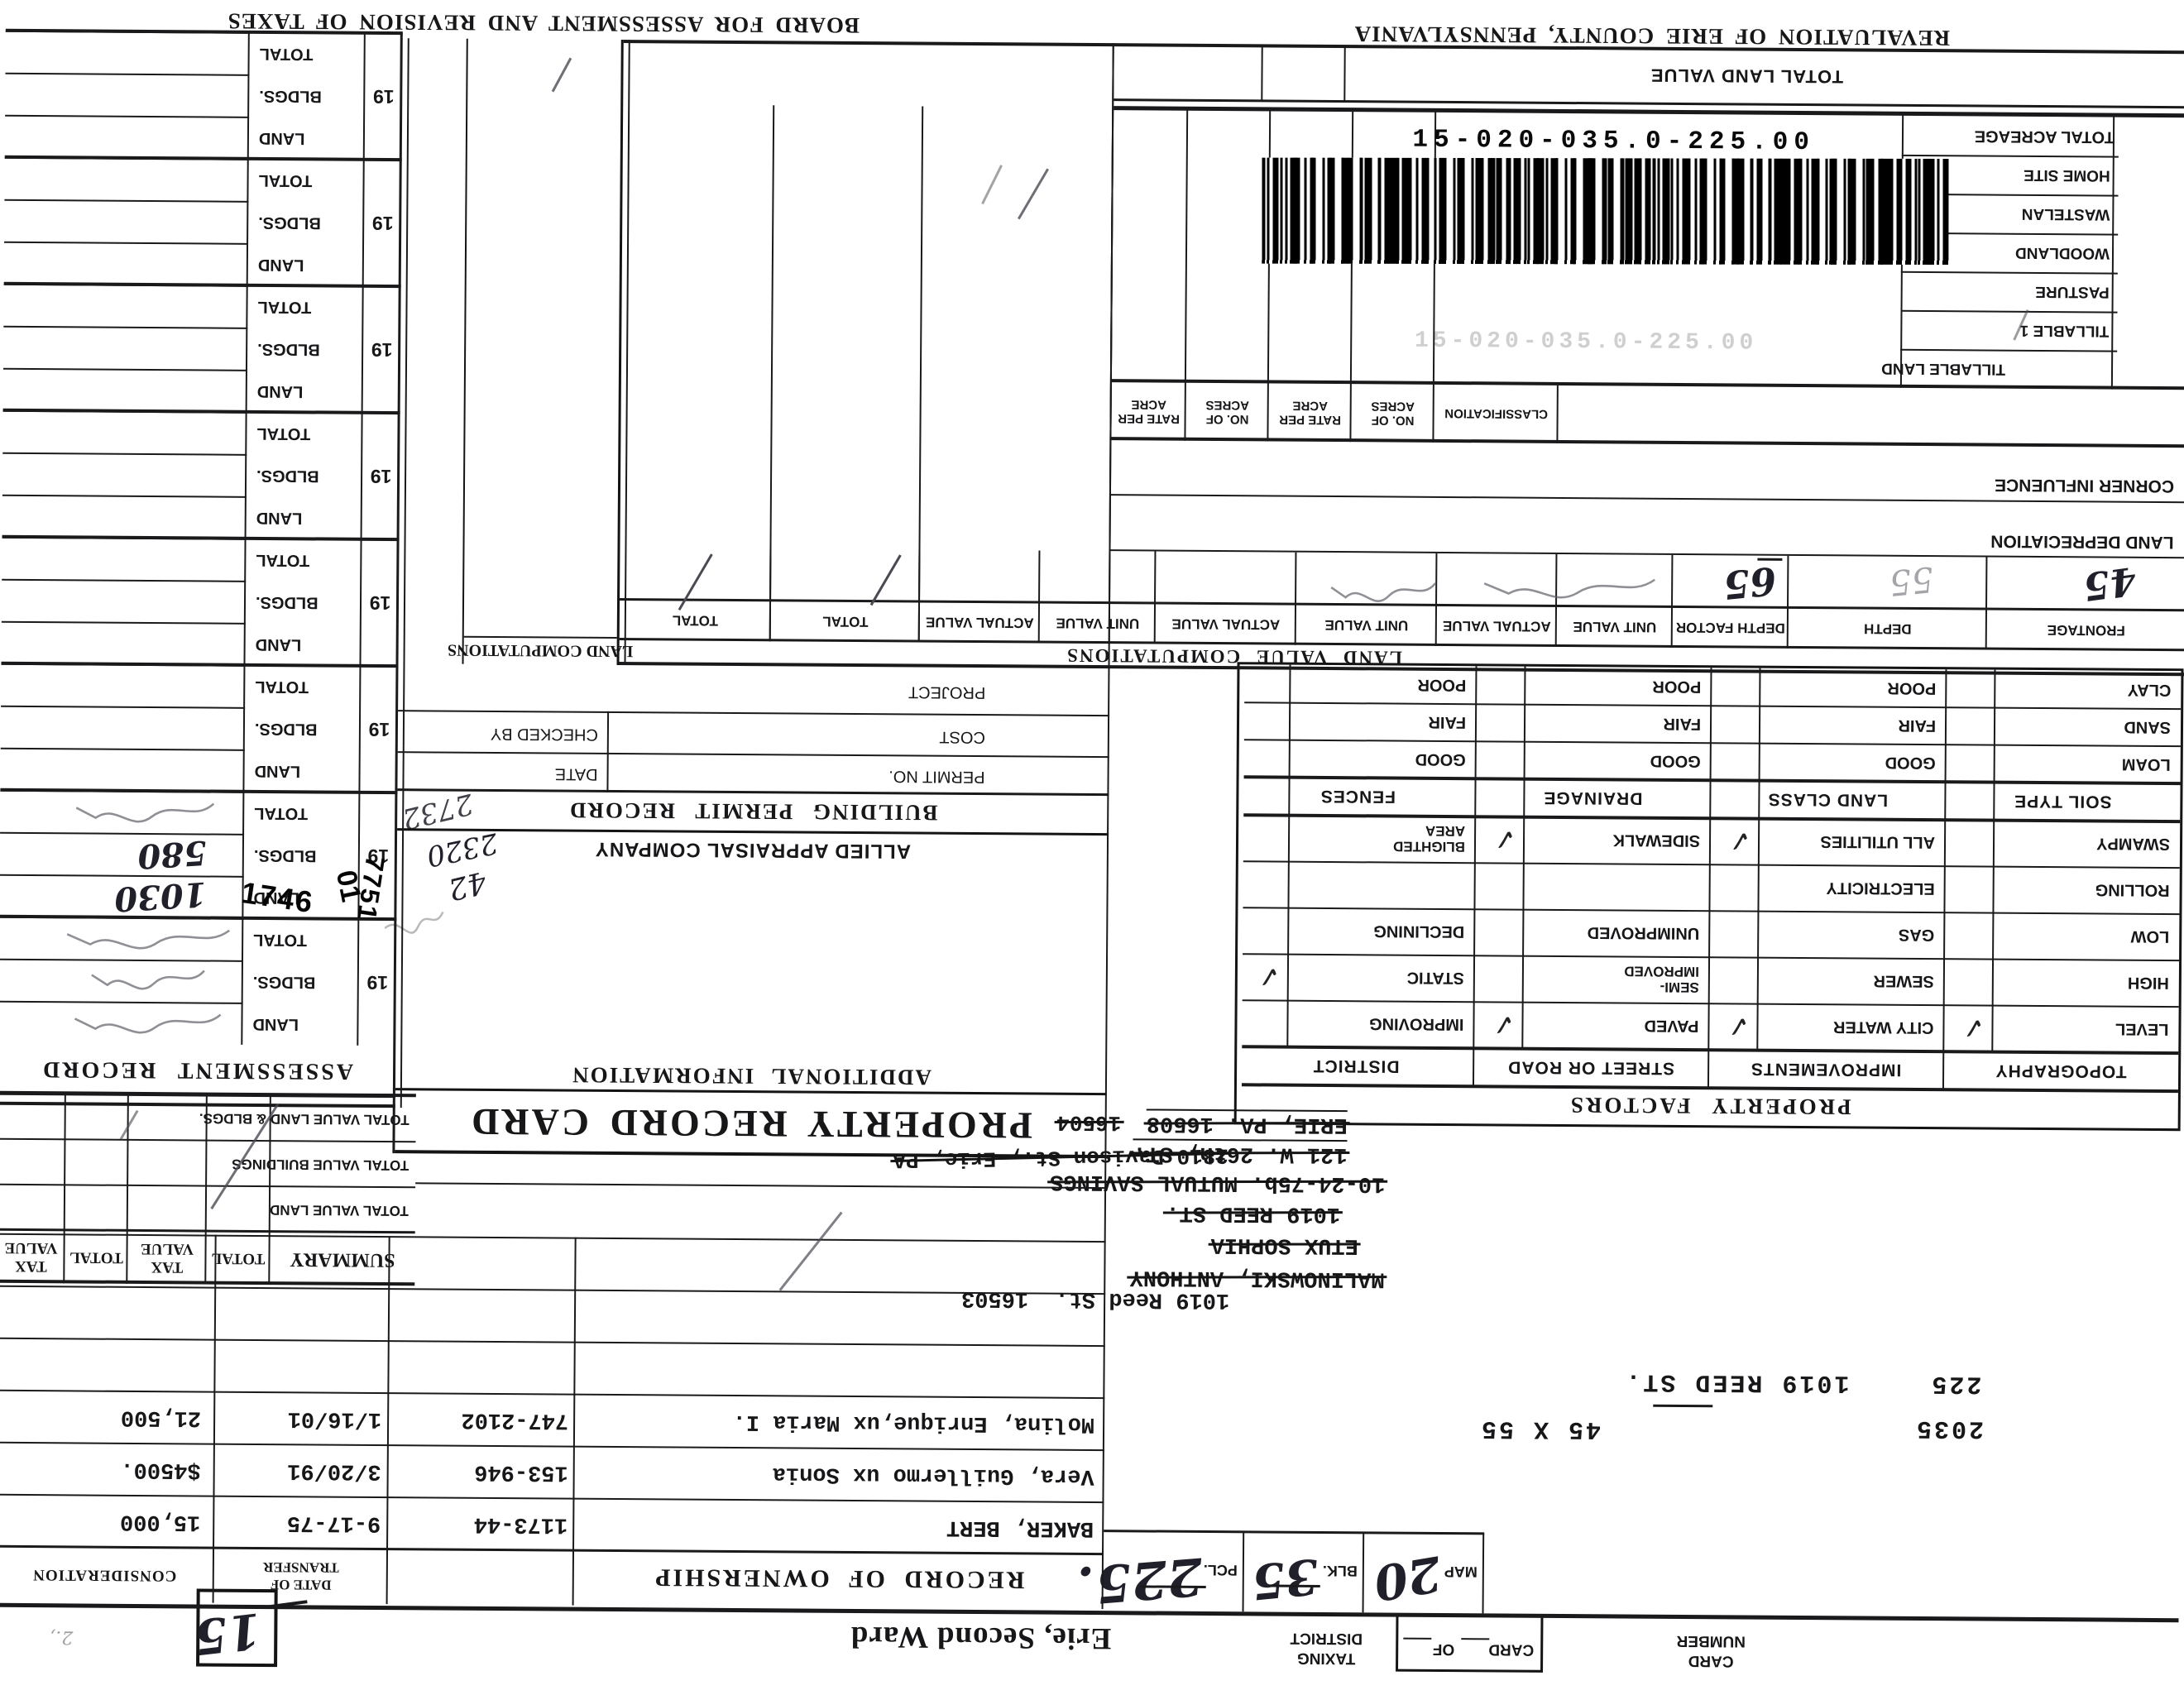 The image size is (2184, 1695). What do you see at coordinates (1736, 1382) in the screenshot?
I see `typed-address: 1019 REED ST.` at bounding box center [1736, 1382].